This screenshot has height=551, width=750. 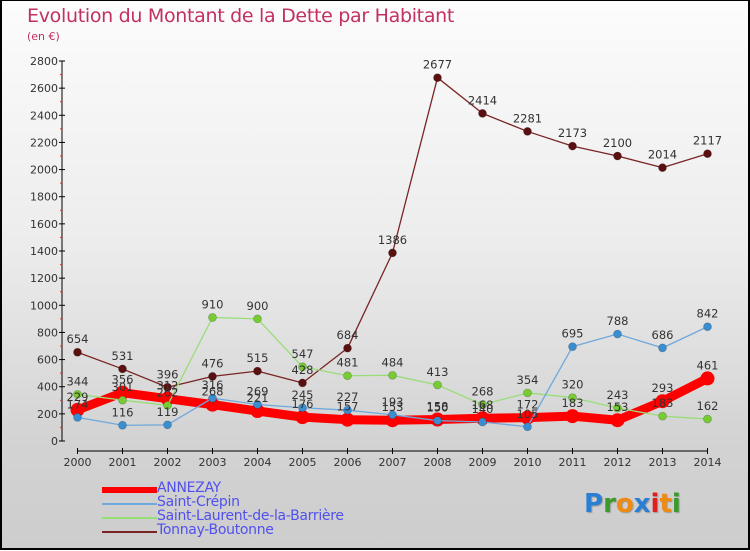 What do you see at coordinates (708, 314) in the screenshot?
I see `data-label: 842` at bounding box center [708, 314].